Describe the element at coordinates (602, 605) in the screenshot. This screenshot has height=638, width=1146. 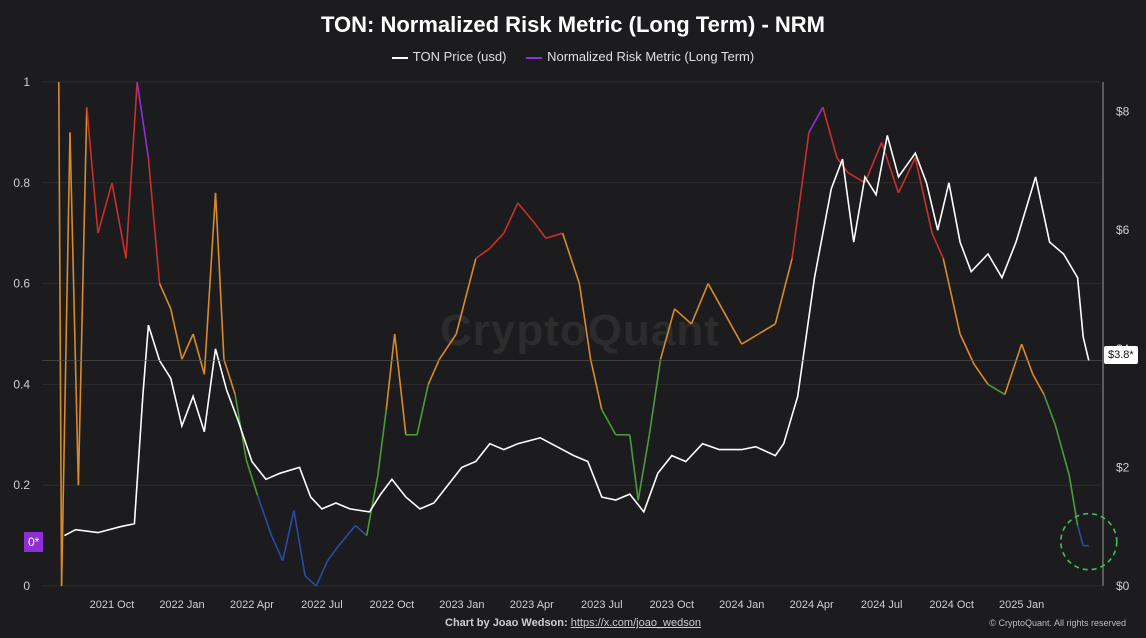
I see `x-tick-label: 2023 Jul` at that location.